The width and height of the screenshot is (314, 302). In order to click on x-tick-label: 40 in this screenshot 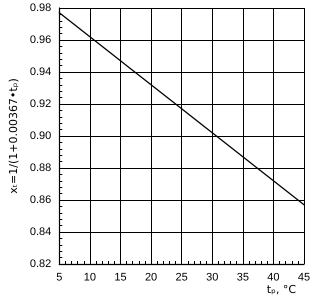, I will do `click(273, 278)`.